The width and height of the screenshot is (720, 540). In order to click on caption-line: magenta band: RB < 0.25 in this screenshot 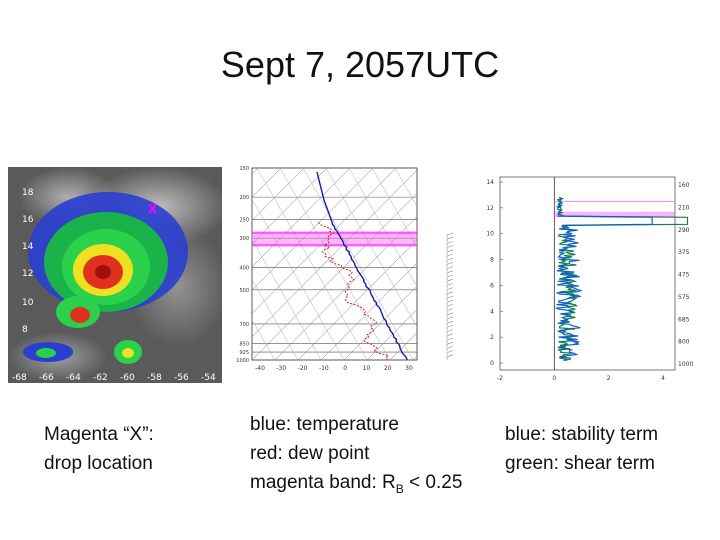, I will do `click(356, 486)`.